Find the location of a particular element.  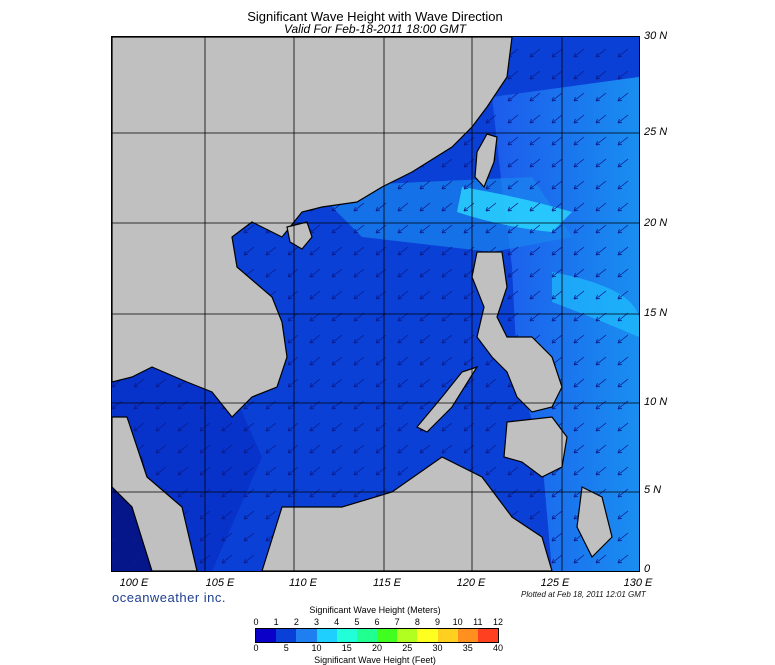

plotted-timestamp: Plotted at Feb 18, 2011 12:01 GMT is located at coordinates (583, 594).